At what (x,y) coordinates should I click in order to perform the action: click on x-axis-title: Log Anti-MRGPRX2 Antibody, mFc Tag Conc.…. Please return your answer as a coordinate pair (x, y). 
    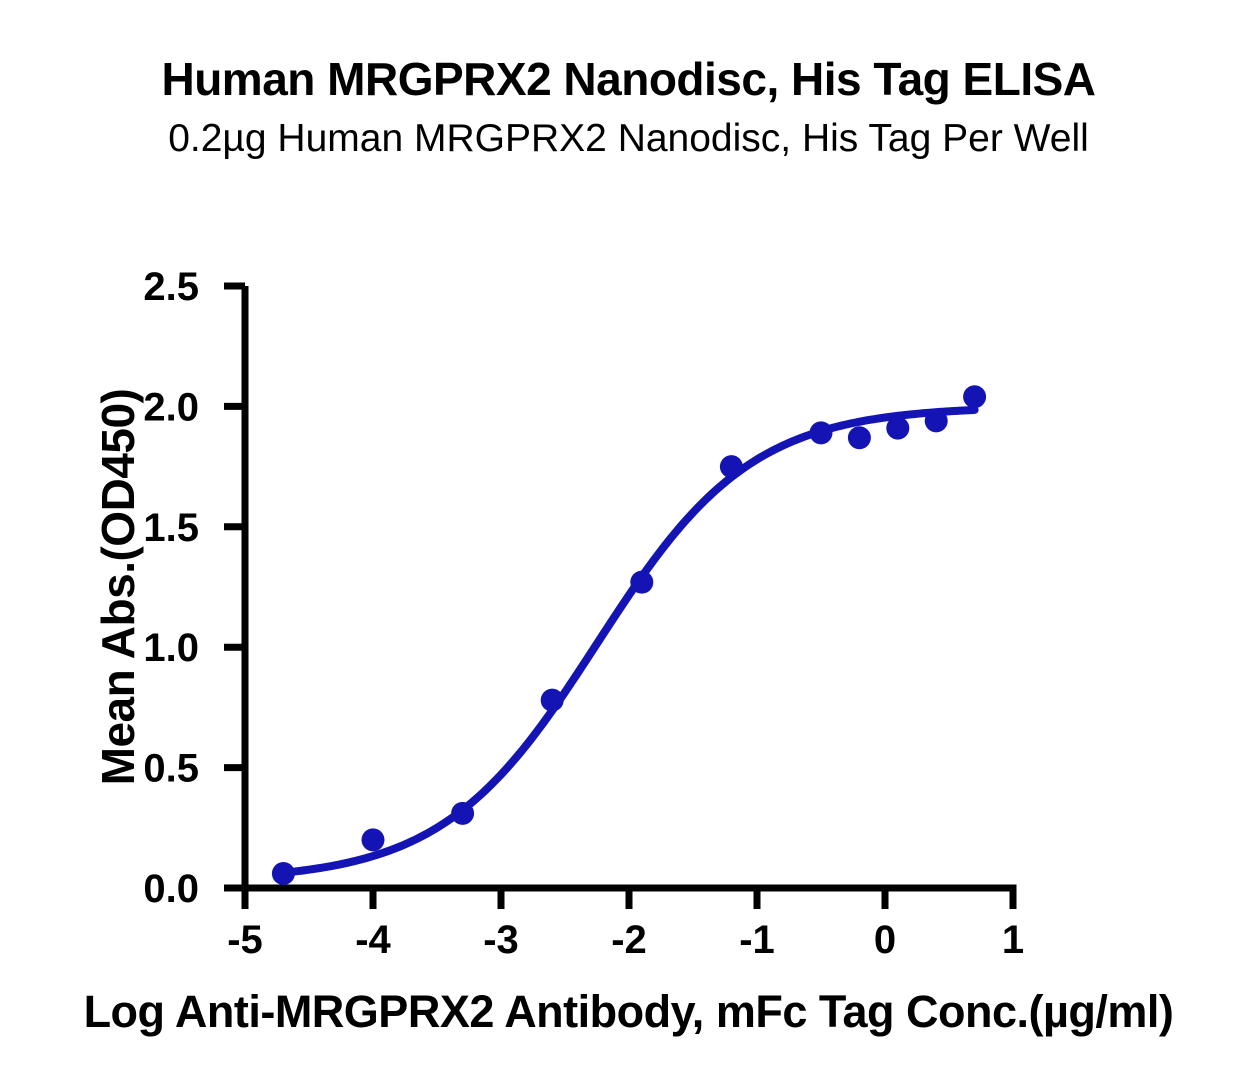
    Looking at the image, I should click on (628, 1011).